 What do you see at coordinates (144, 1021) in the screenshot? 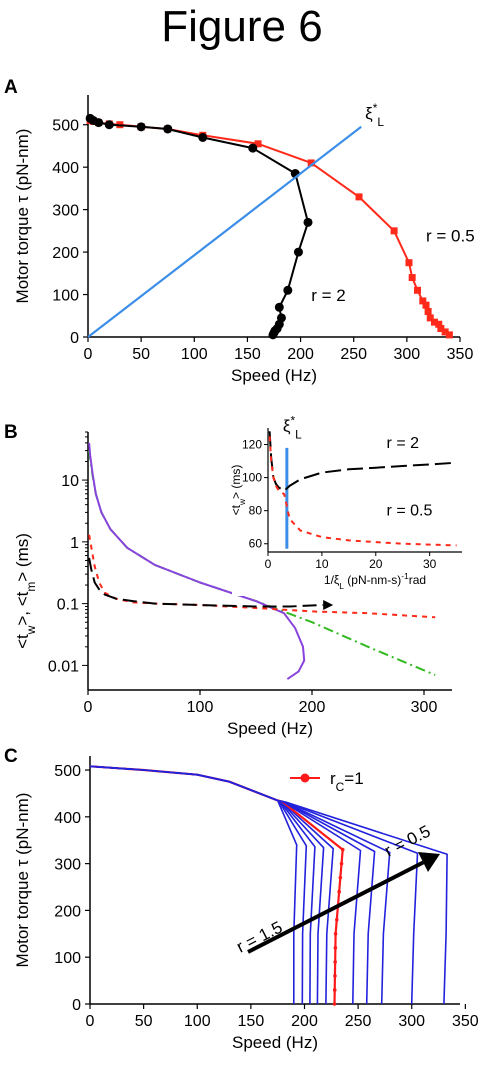
I see `panel-c-x-tick-label: 50` at bounding box center [144, 1021].